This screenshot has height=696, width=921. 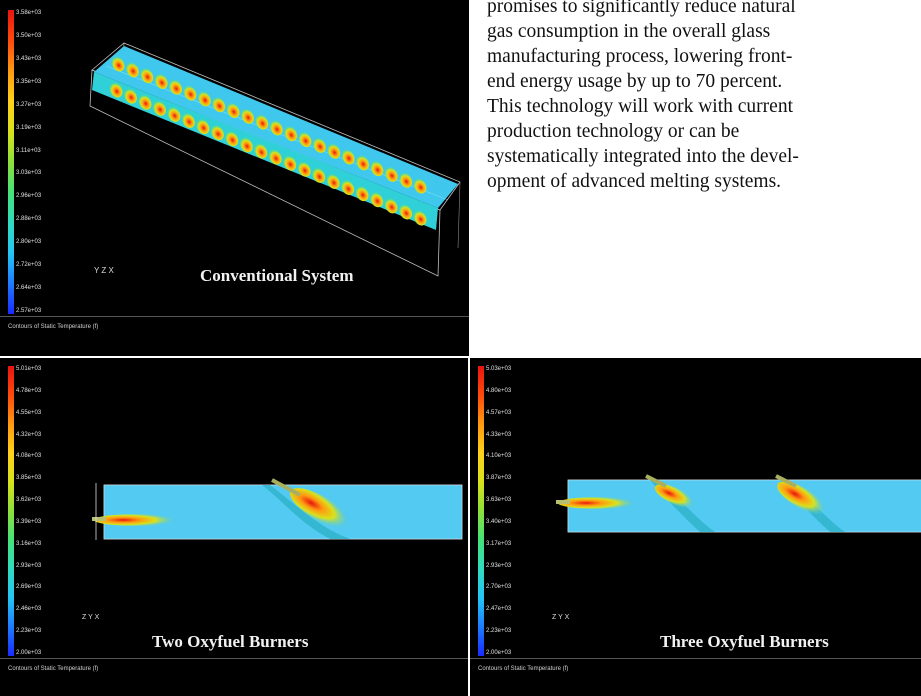 What do you see at coordinates (629, 31) in the screenshot?
I see `article-line: gas consumption in the overall glass` at bounding box center [629, 31].